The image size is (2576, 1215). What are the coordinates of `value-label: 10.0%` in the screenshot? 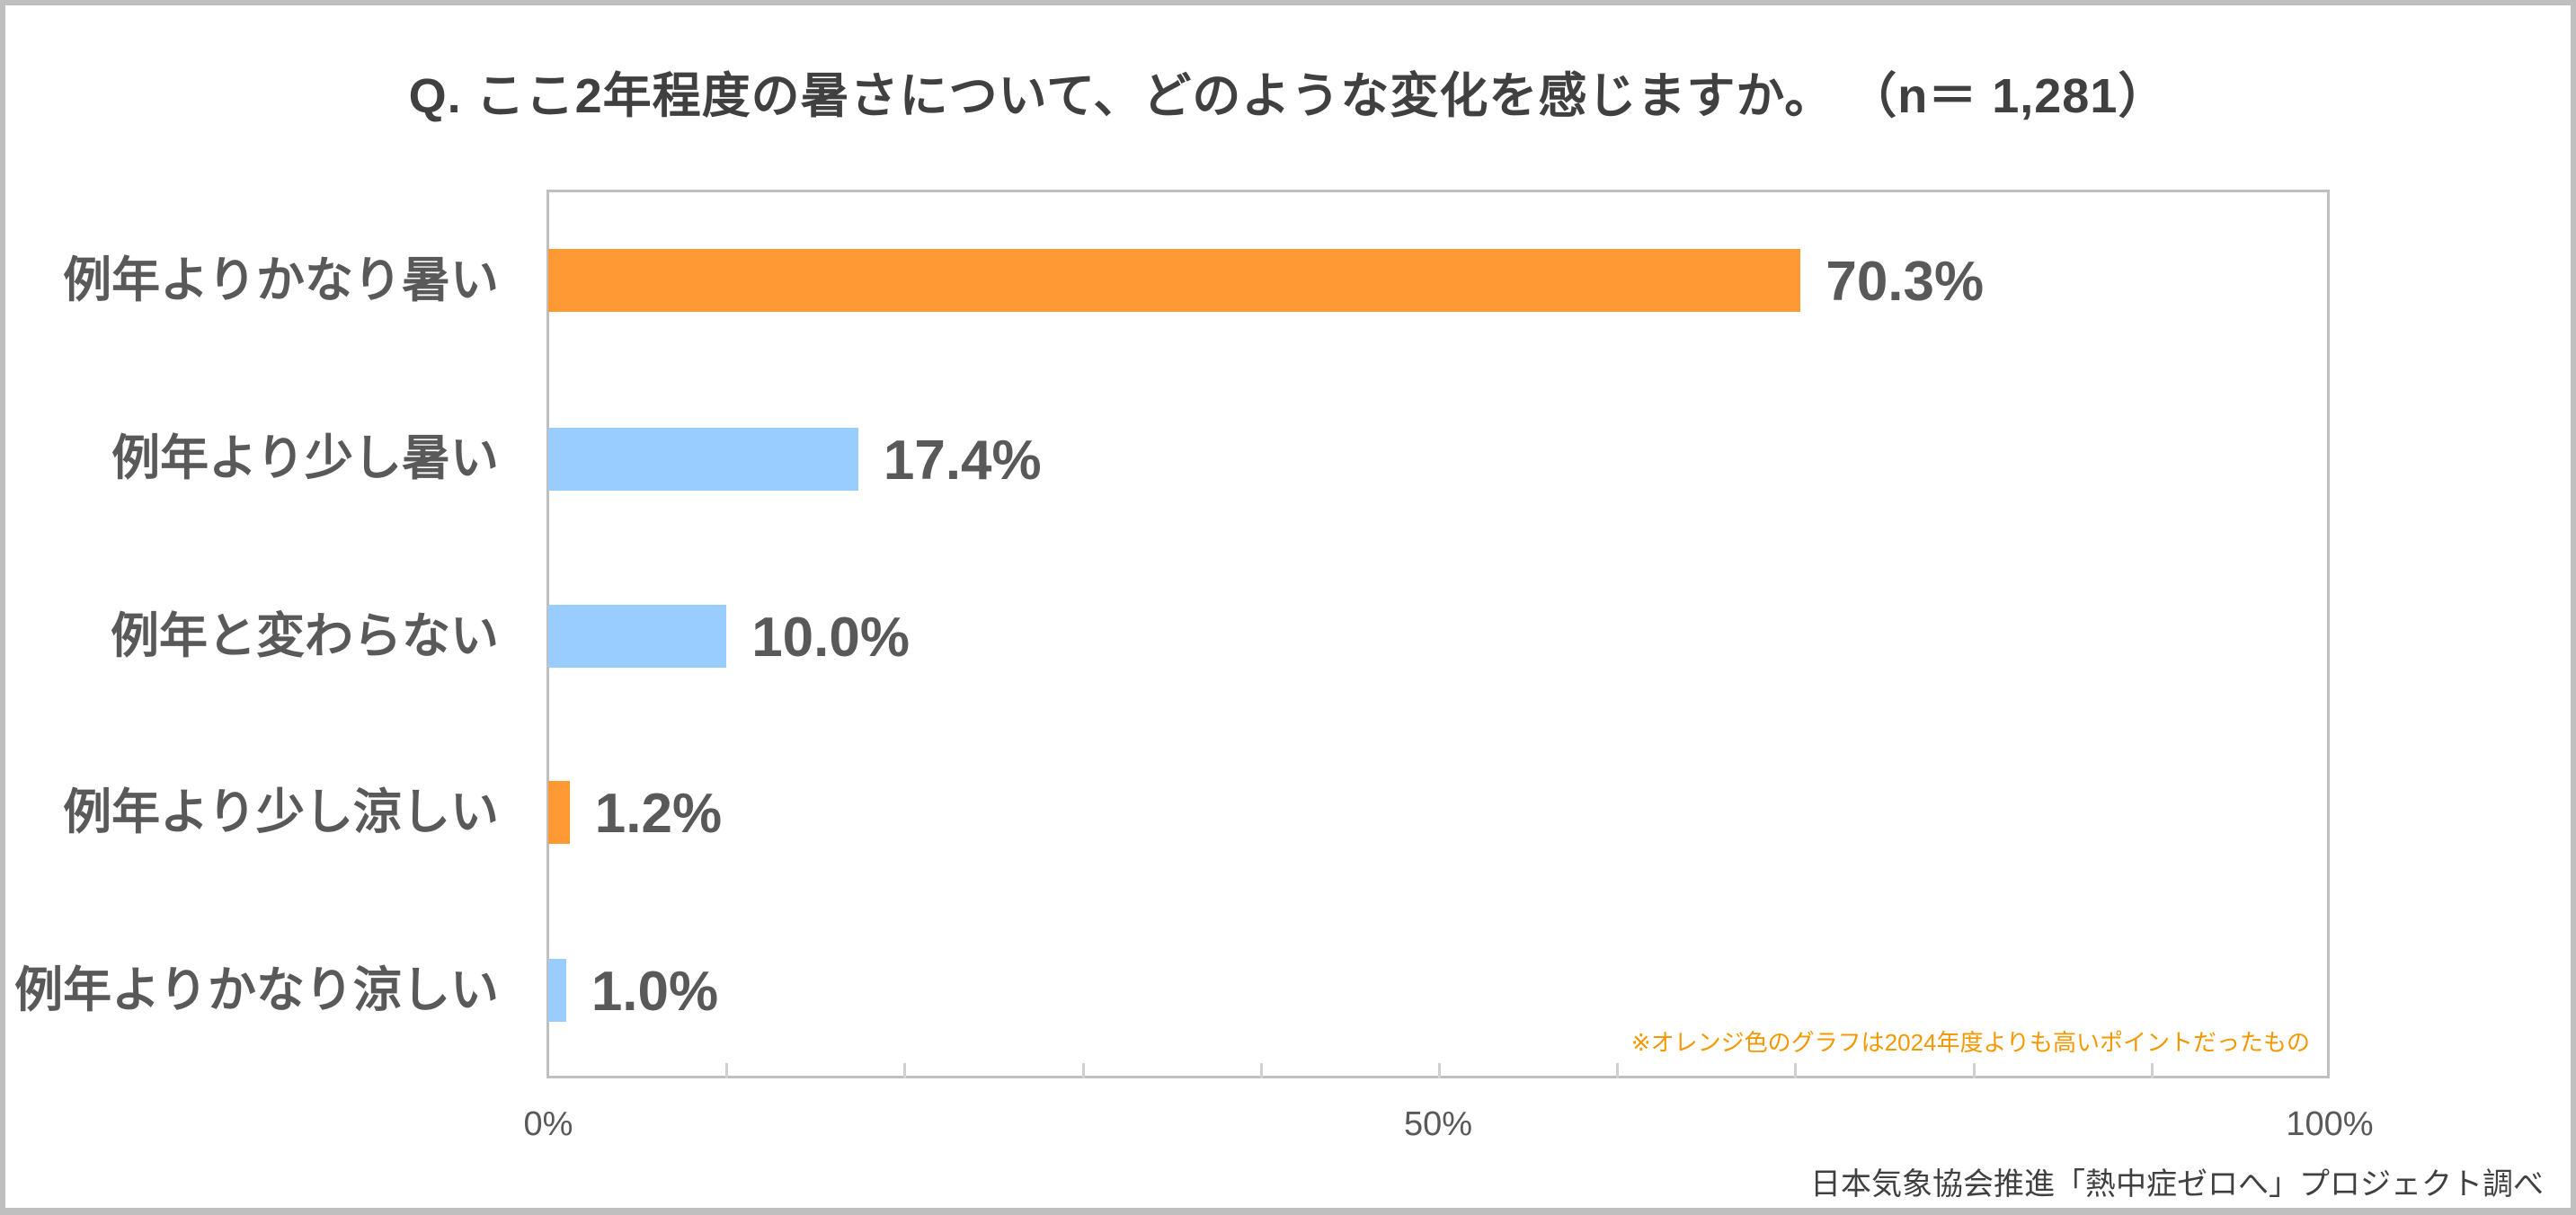 It's located at (830, 638).